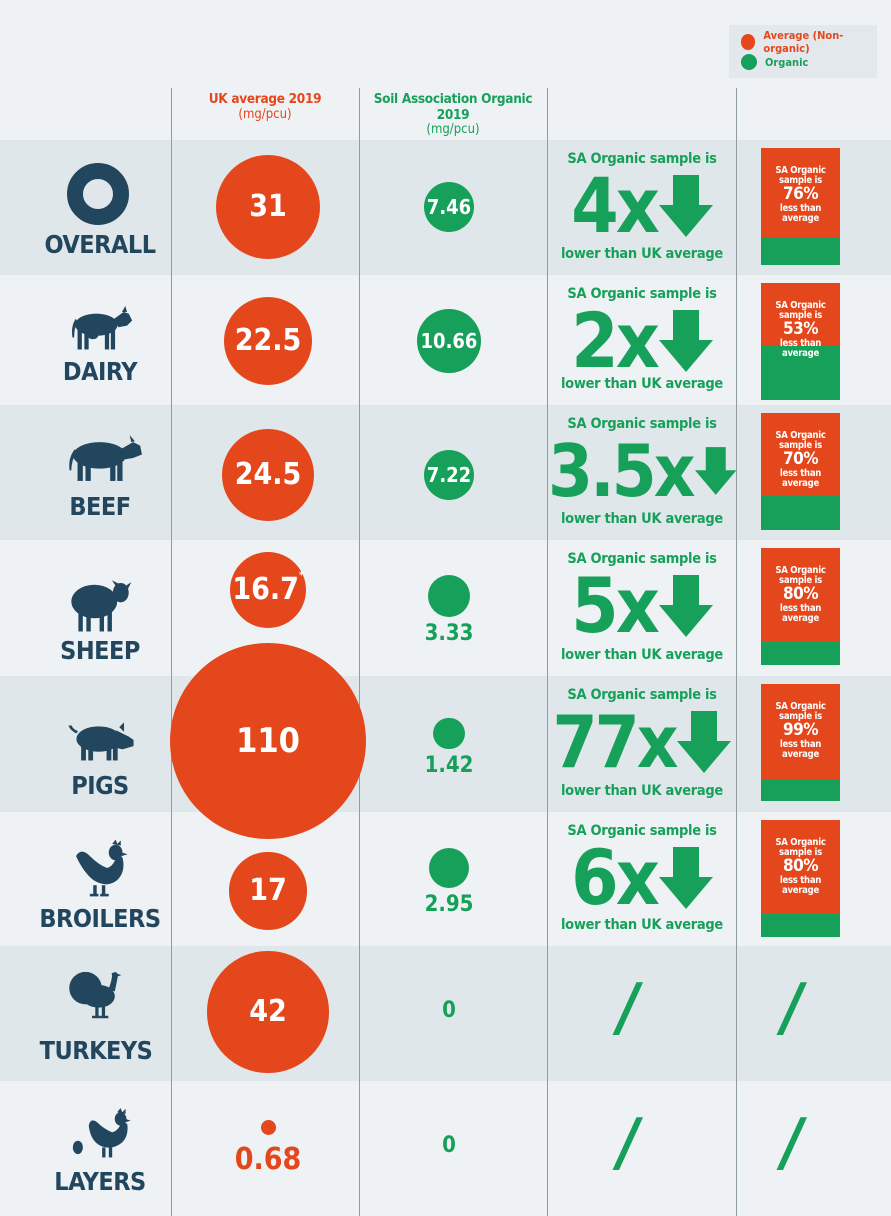  I want to click on row-label: LAYERS, so click(100, 1181).